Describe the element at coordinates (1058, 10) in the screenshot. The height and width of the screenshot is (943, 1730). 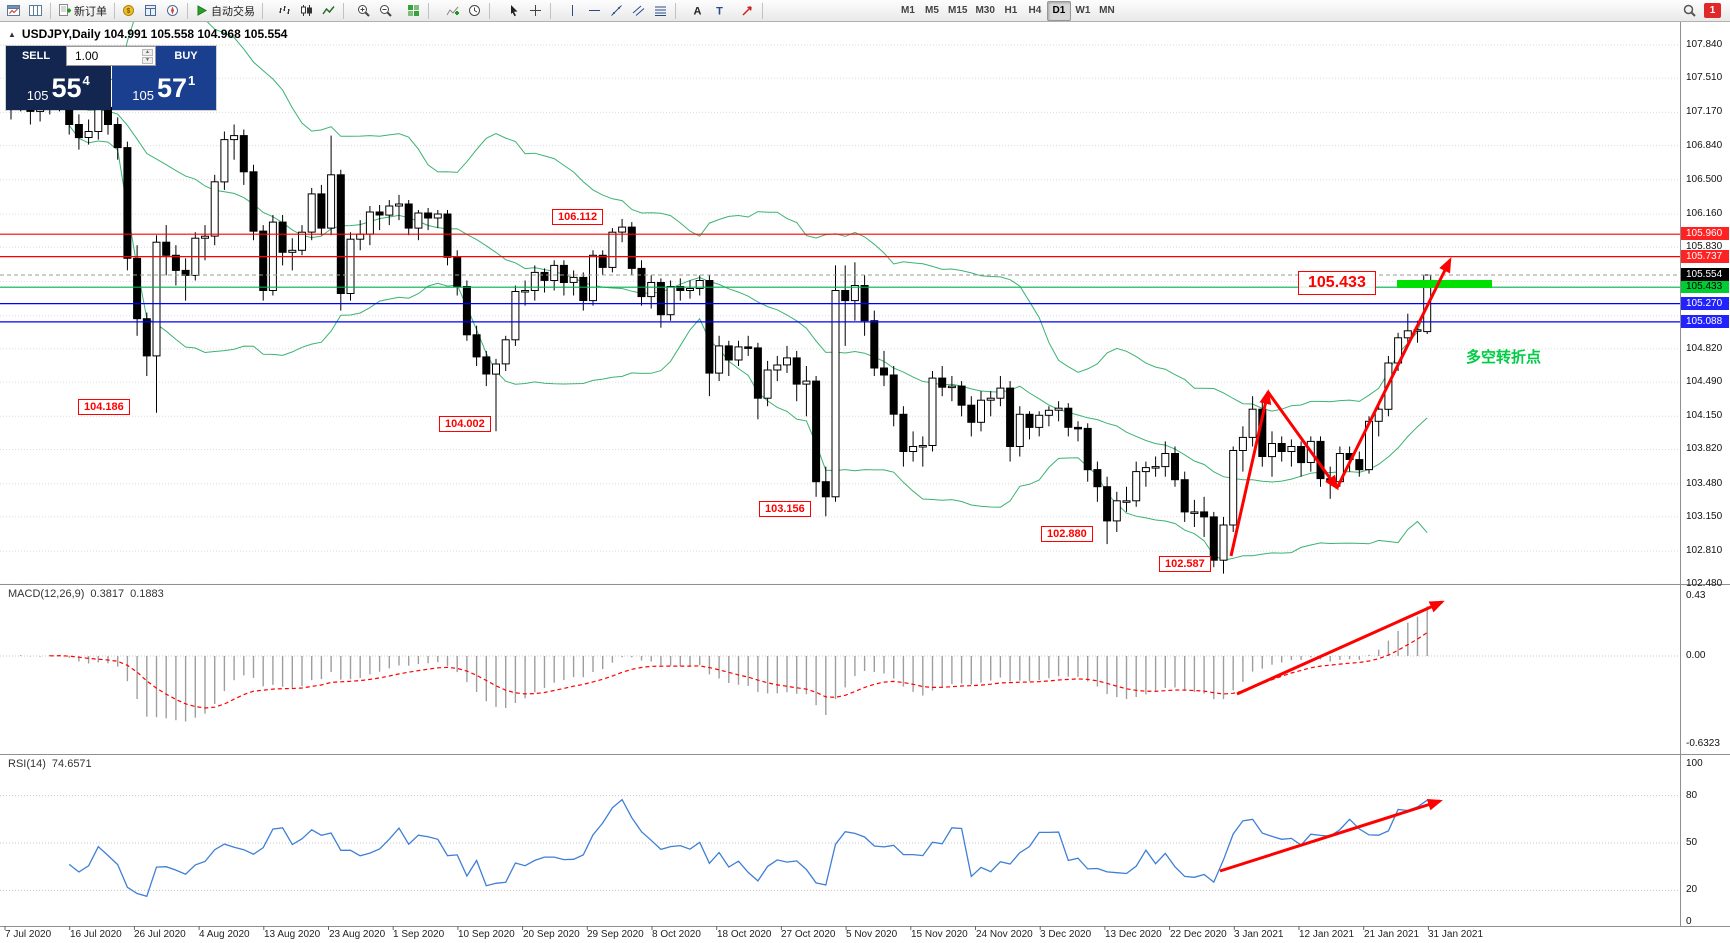
I see `timeframe-d1-button: D1` at that location.